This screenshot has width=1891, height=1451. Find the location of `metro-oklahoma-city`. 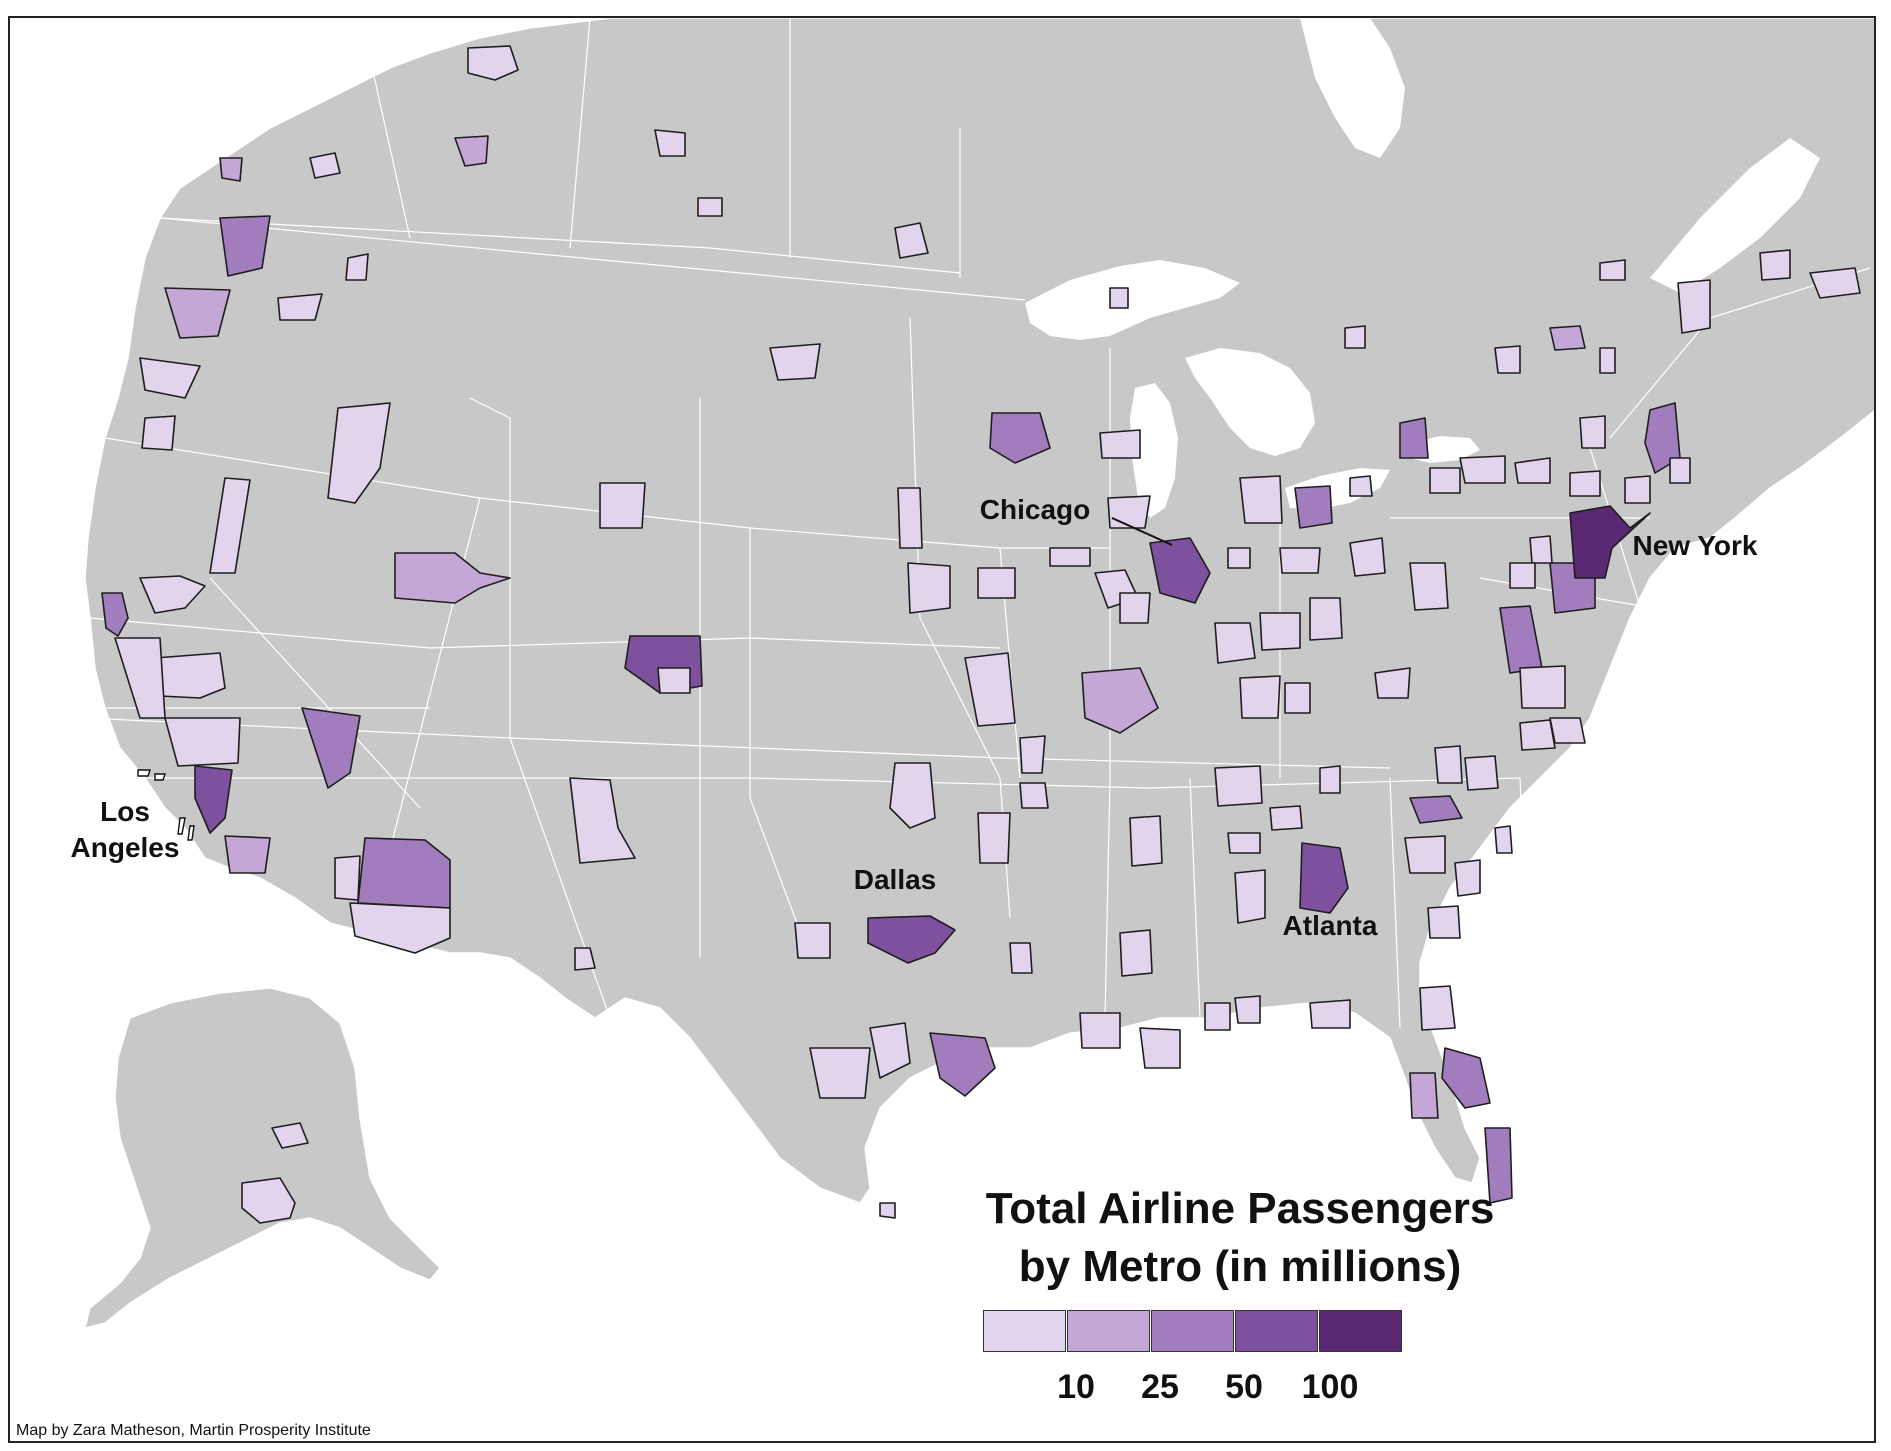

metro-oklahoma-city is located at coordinates (912, 795).